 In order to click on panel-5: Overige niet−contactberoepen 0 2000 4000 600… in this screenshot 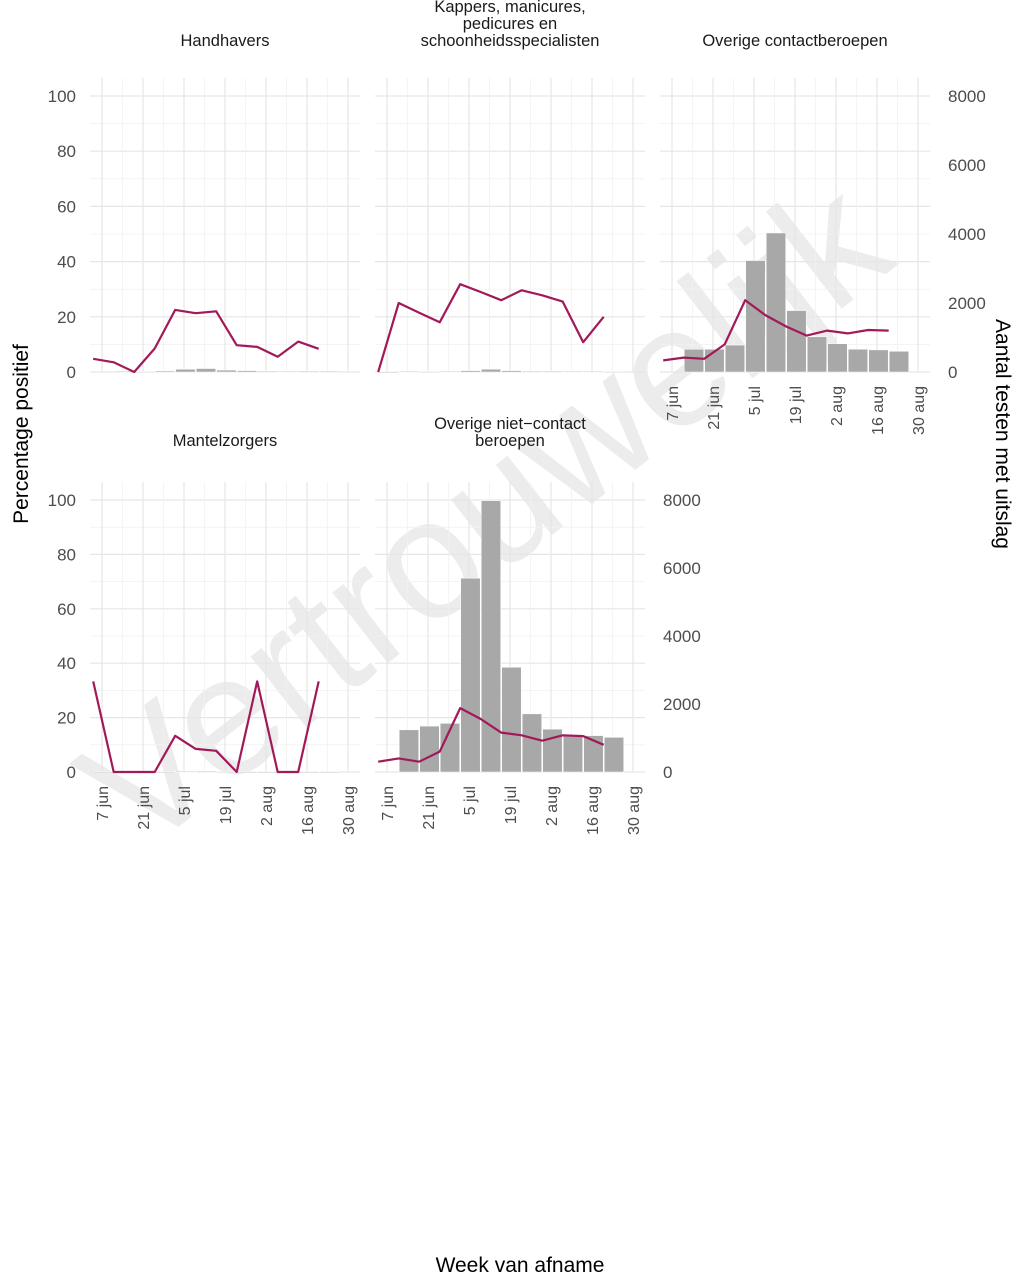, I will do `click(538, 625)`.